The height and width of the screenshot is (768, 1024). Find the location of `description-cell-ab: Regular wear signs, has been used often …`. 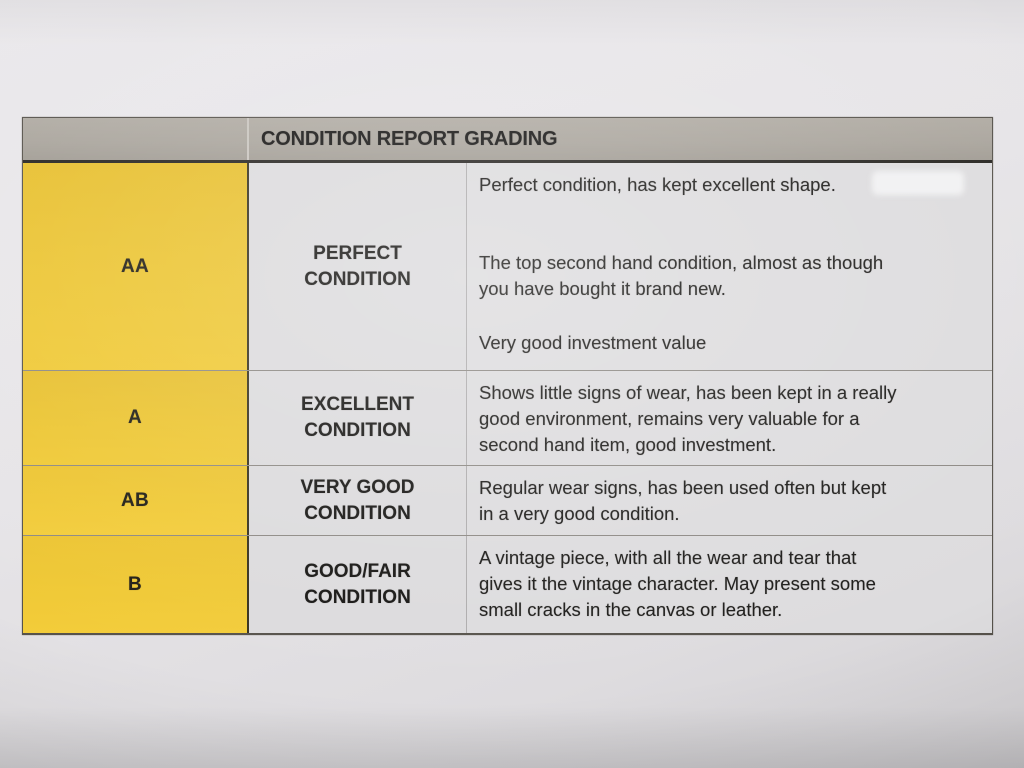

description-cell-ab: Regular wear signs, has been used often … is located at coordinates (729, 500).